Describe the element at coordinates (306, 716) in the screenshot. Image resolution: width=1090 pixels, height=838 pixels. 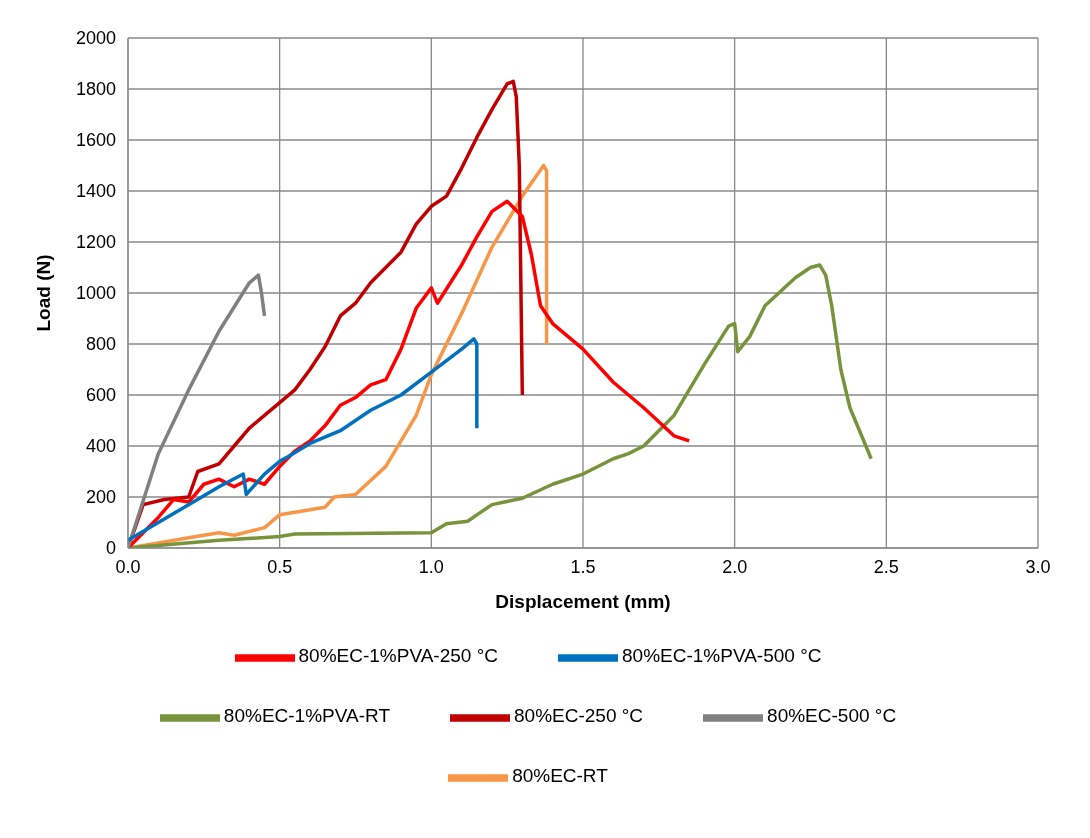
I see `legend-label: 80%EC-1%PVA-RT` at that location.